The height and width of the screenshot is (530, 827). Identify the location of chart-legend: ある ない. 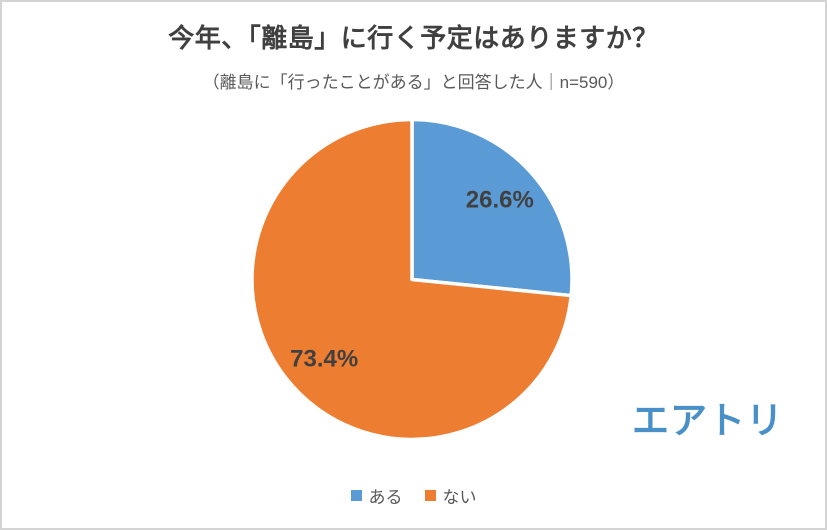
(413, 495).